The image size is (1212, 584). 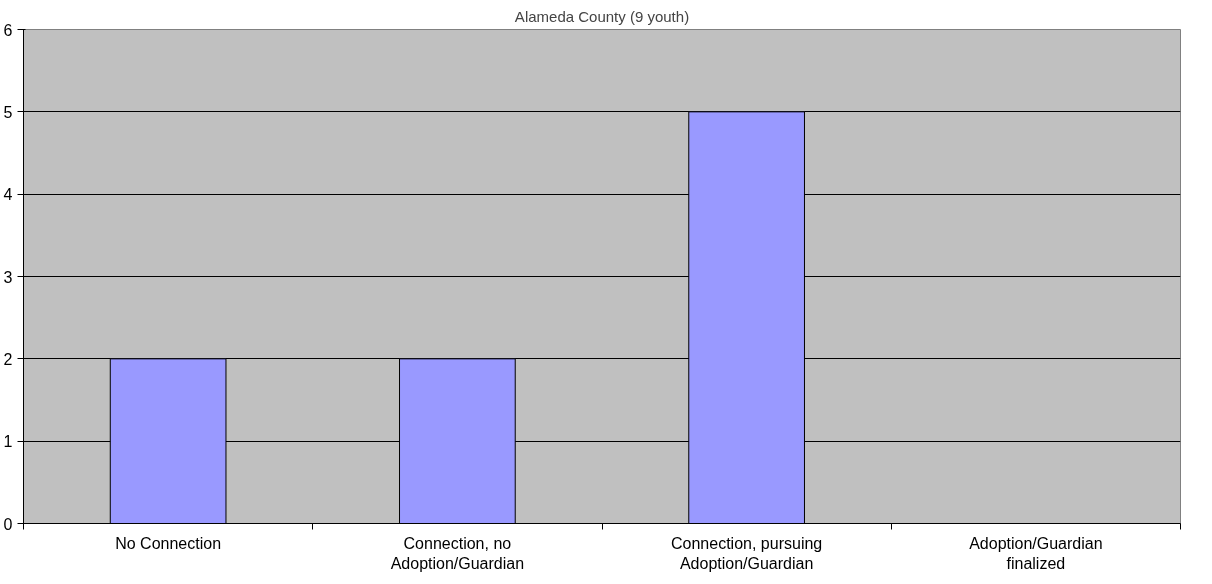 I want to click on y-tick-label: 0, so click(x=8, y=524).